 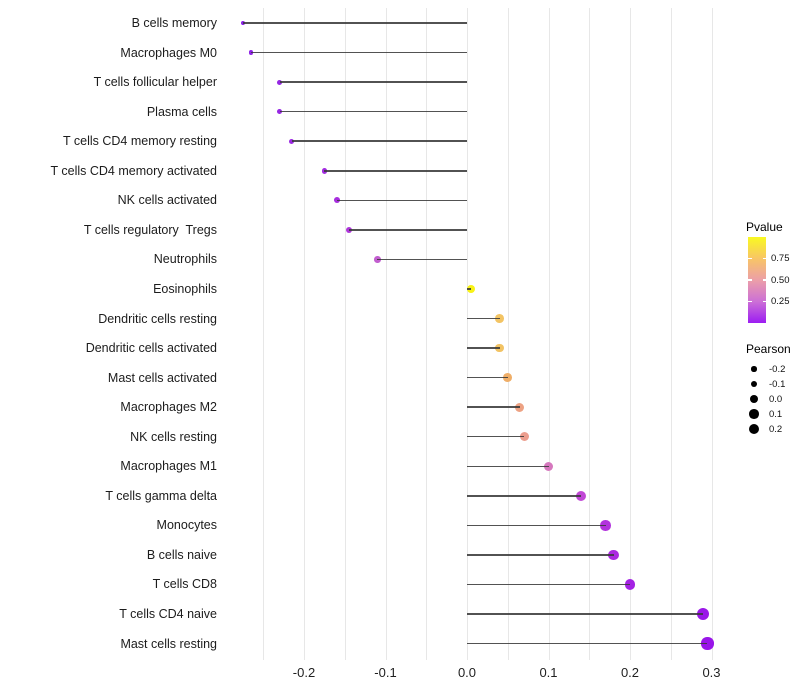 What do you see at coordinates (168, 643) in the screenshot?
I see `category-label: Mast cells resting` at bounding box center [168, 643].